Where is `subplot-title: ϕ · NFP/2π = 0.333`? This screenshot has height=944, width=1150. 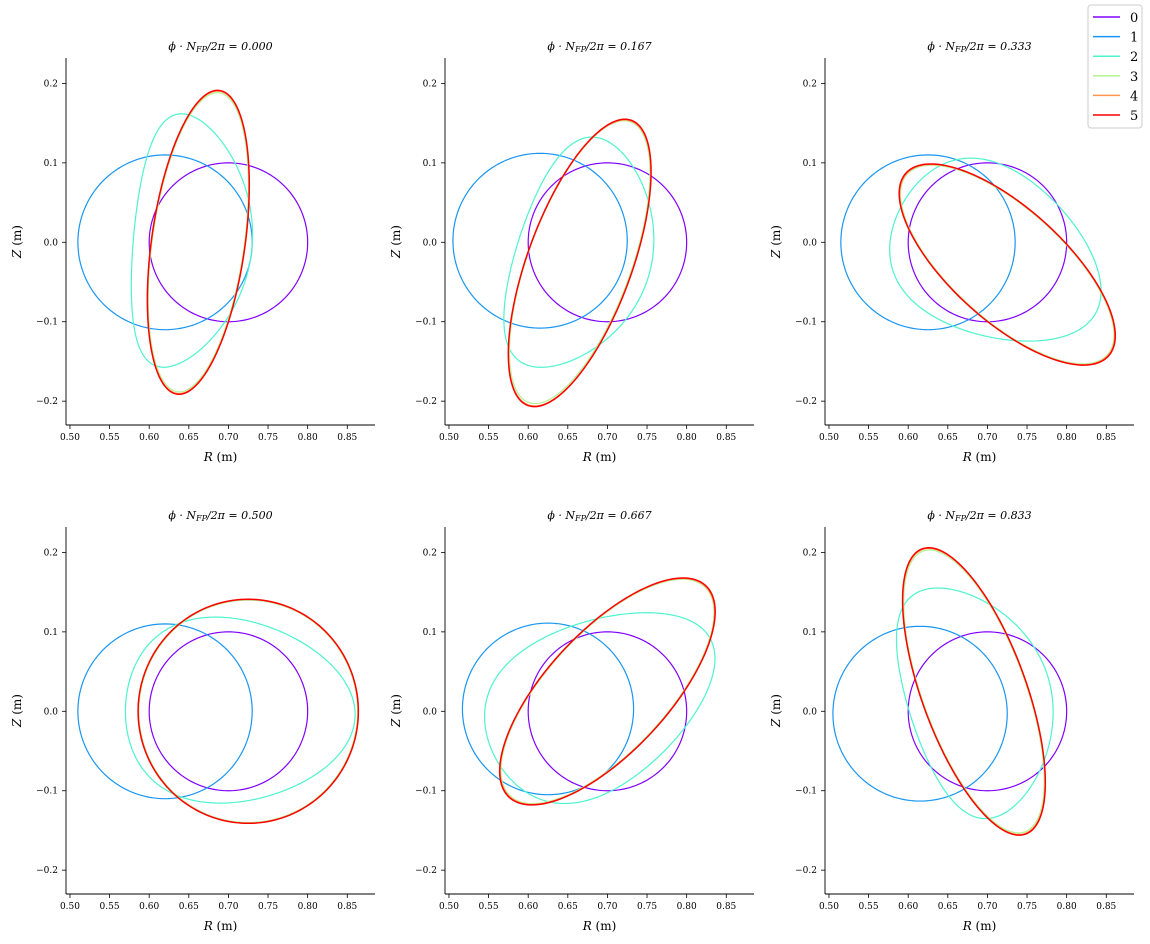
subplot-title: ϕ · NFP/2π = 0.333 is located at coordinates (979, 47).